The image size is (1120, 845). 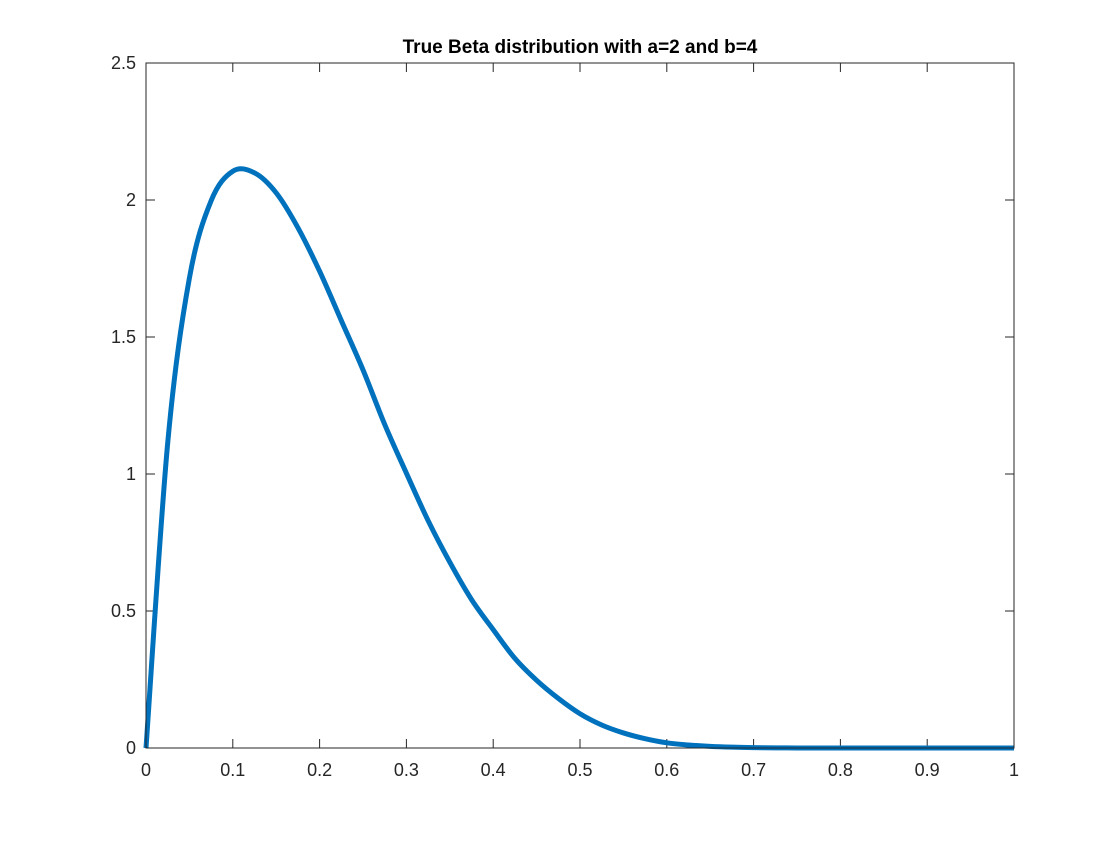 I want to click on x-tick-label: 0.9, so click(x=927, y=770).